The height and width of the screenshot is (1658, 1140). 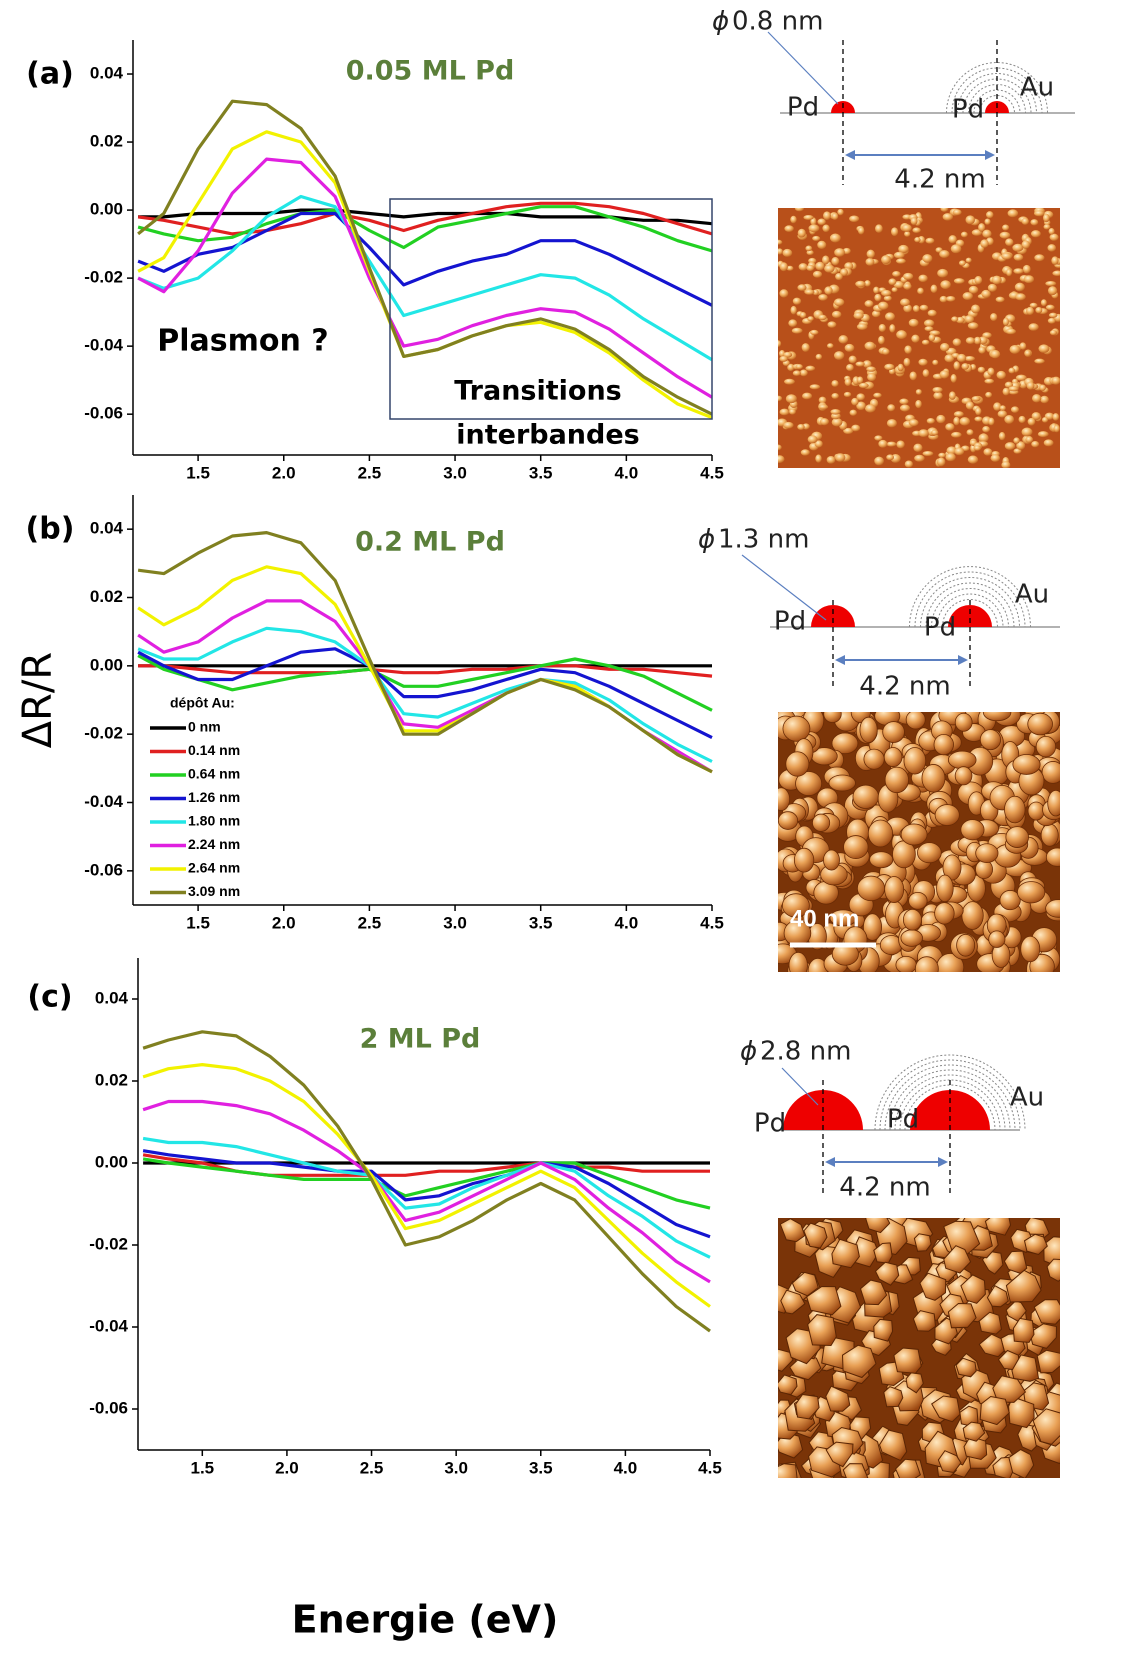 What do you see at coordinates (919, 338) in the screenshot?
I see `afm-image` at bounding box center [919, 338].